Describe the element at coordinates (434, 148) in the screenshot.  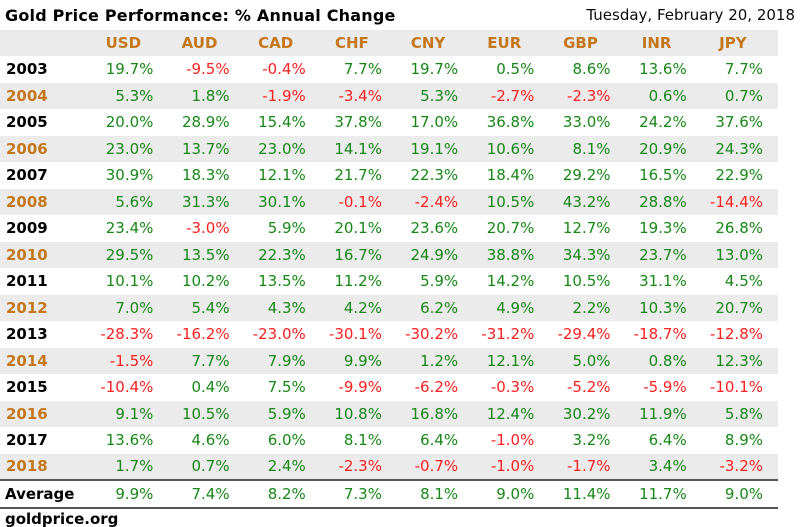
I see `value-cell: 19.1%` at that location.